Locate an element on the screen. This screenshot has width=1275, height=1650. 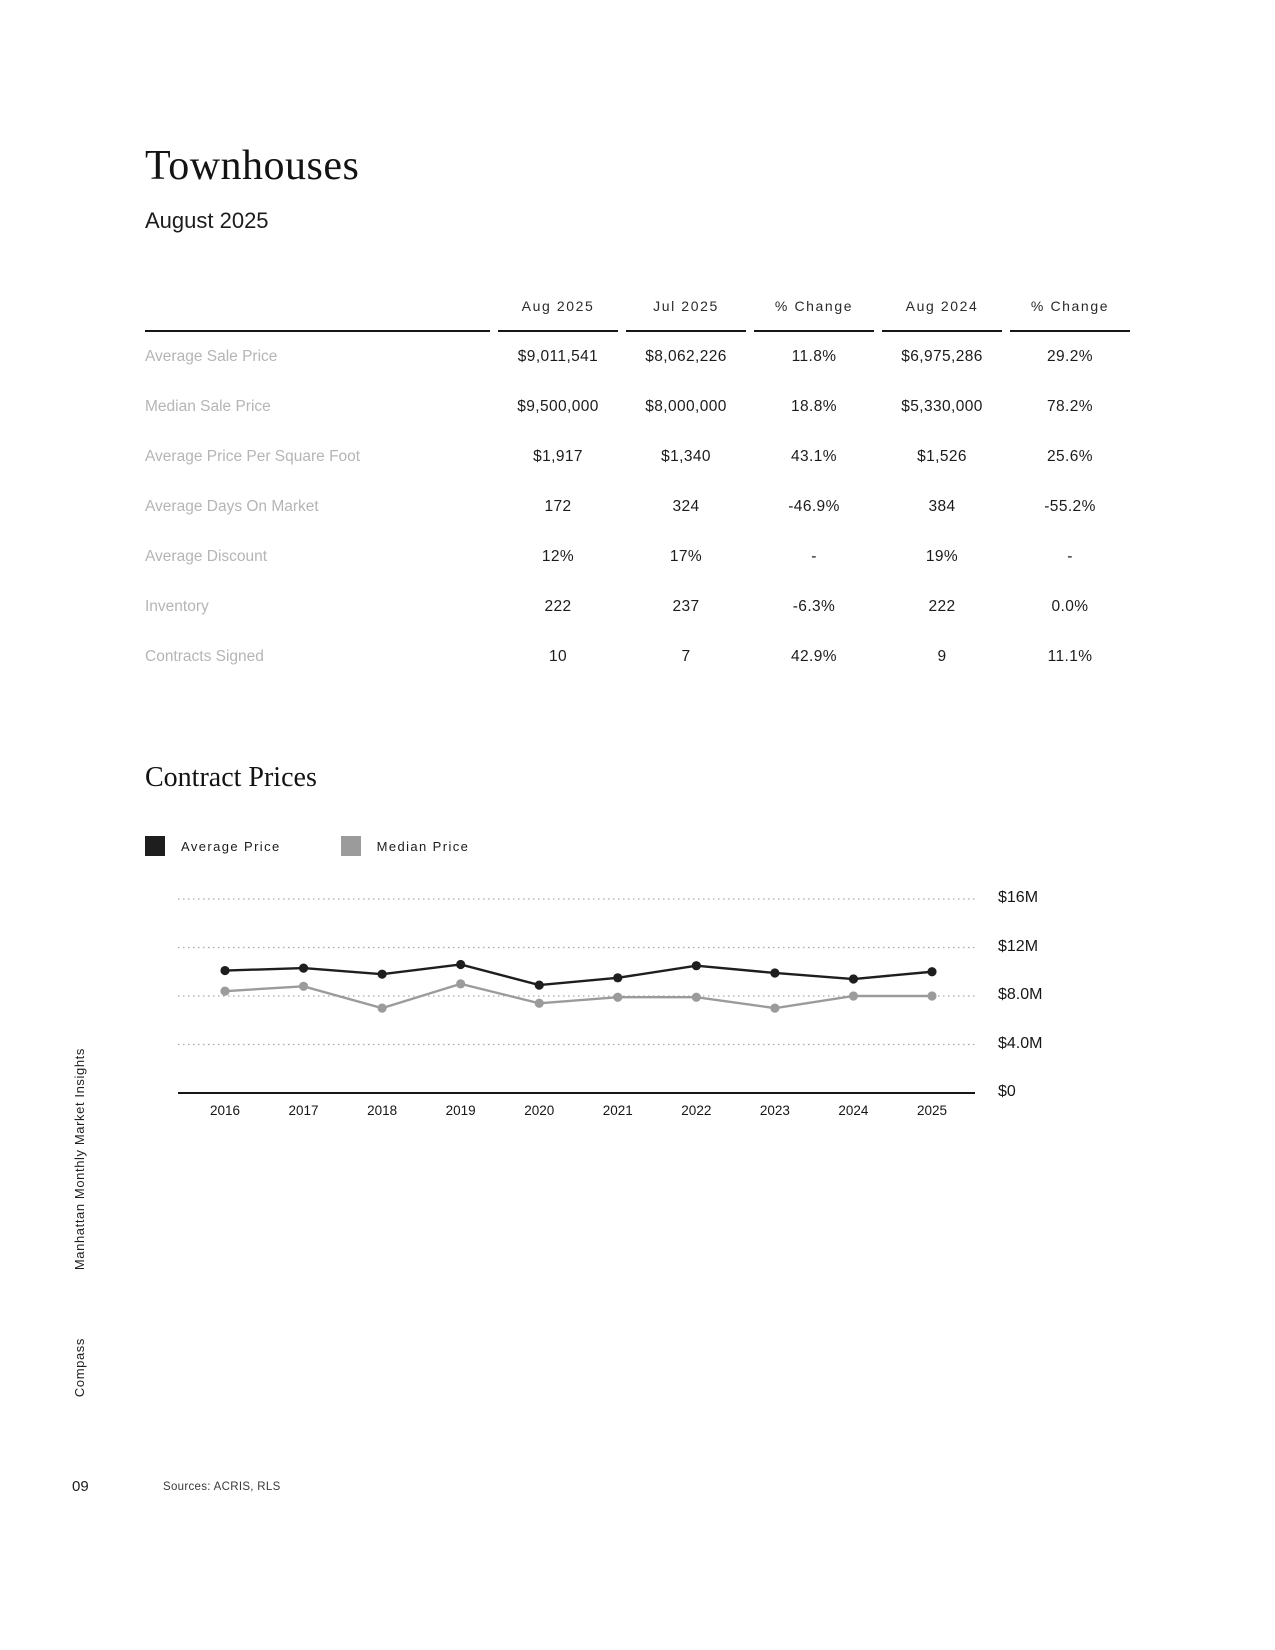
row-value: $9,011,541 is located at coordinates (558, 356).